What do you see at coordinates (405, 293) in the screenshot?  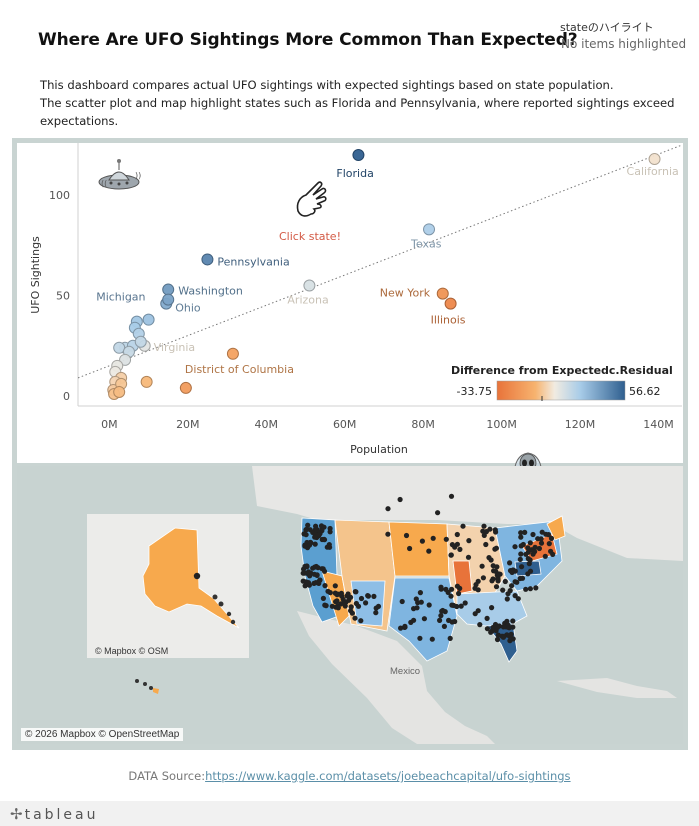 I see `point-label: New York` at bounding box center [405, 293].